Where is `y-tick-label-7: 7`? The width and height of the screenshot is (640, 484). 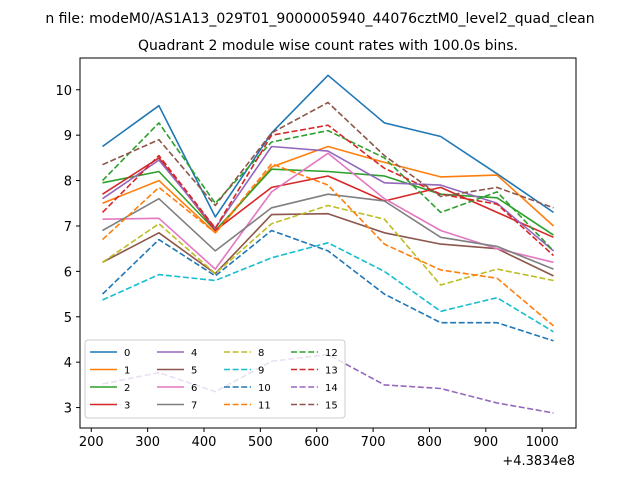
y-tick-label-7: 7 is located at coordinates (68, 227).